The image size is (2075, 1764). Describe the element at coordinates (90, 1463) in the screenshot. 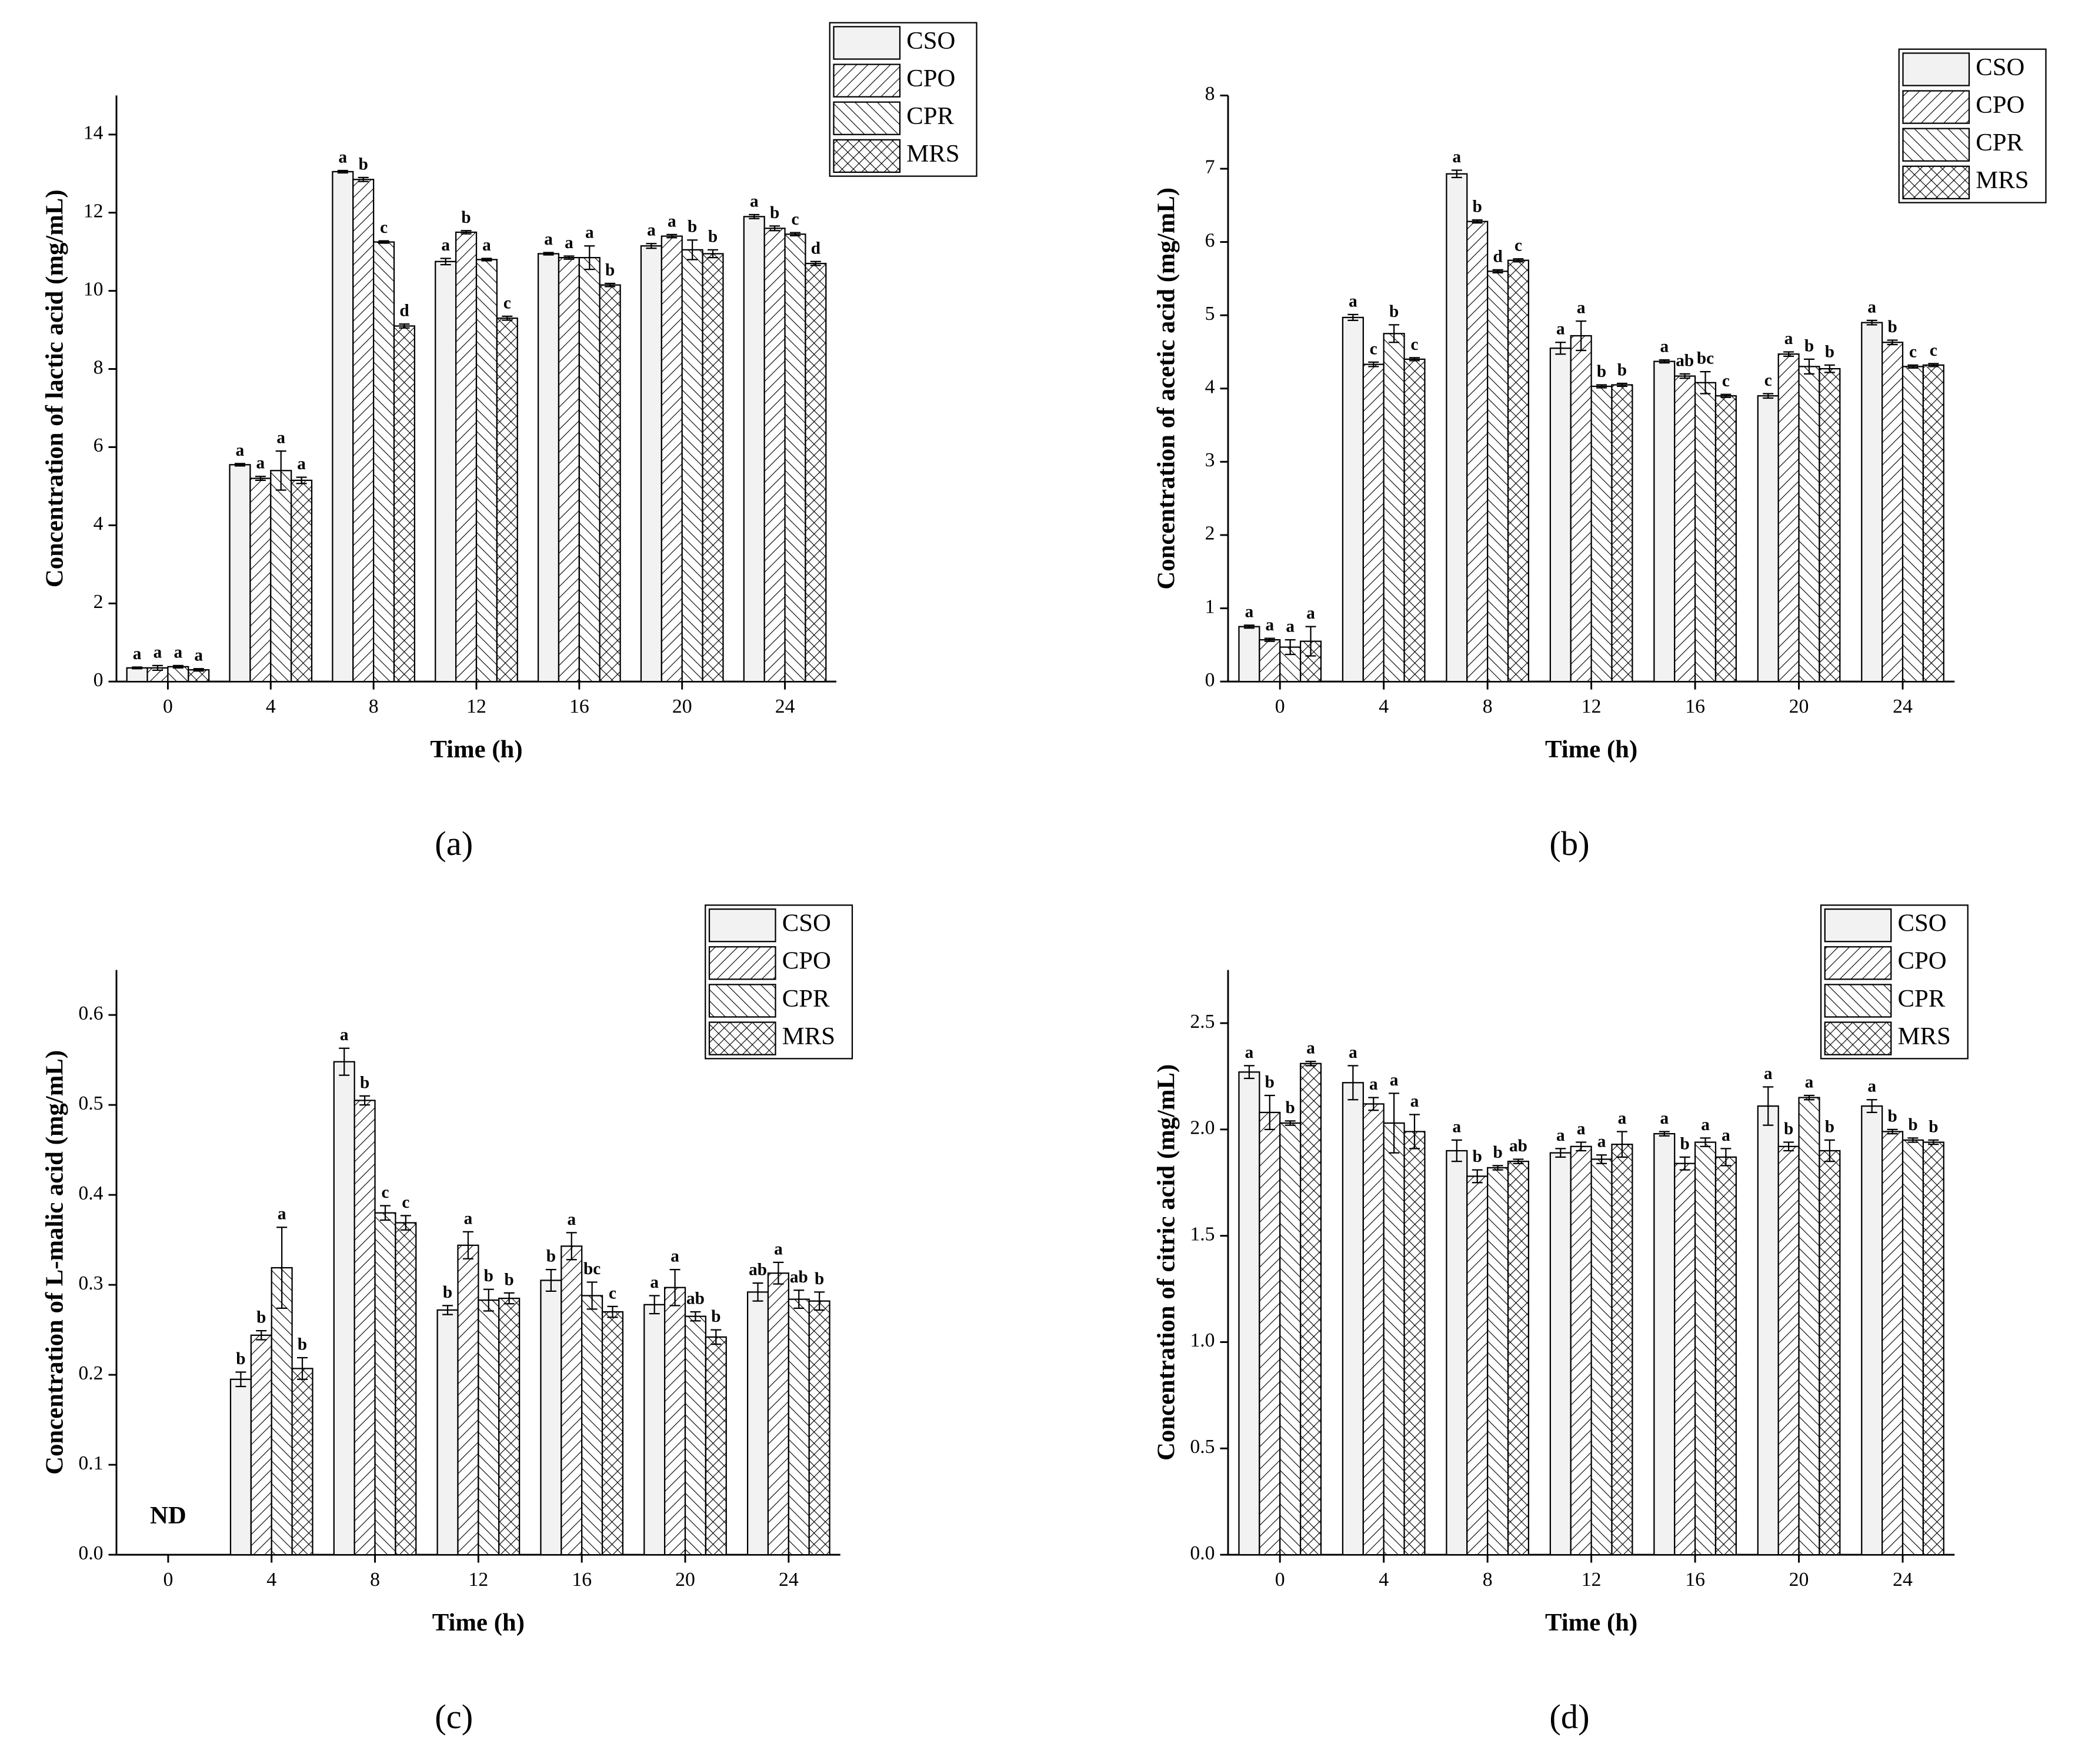

I see `y-tick-label: 0.1` at that location.